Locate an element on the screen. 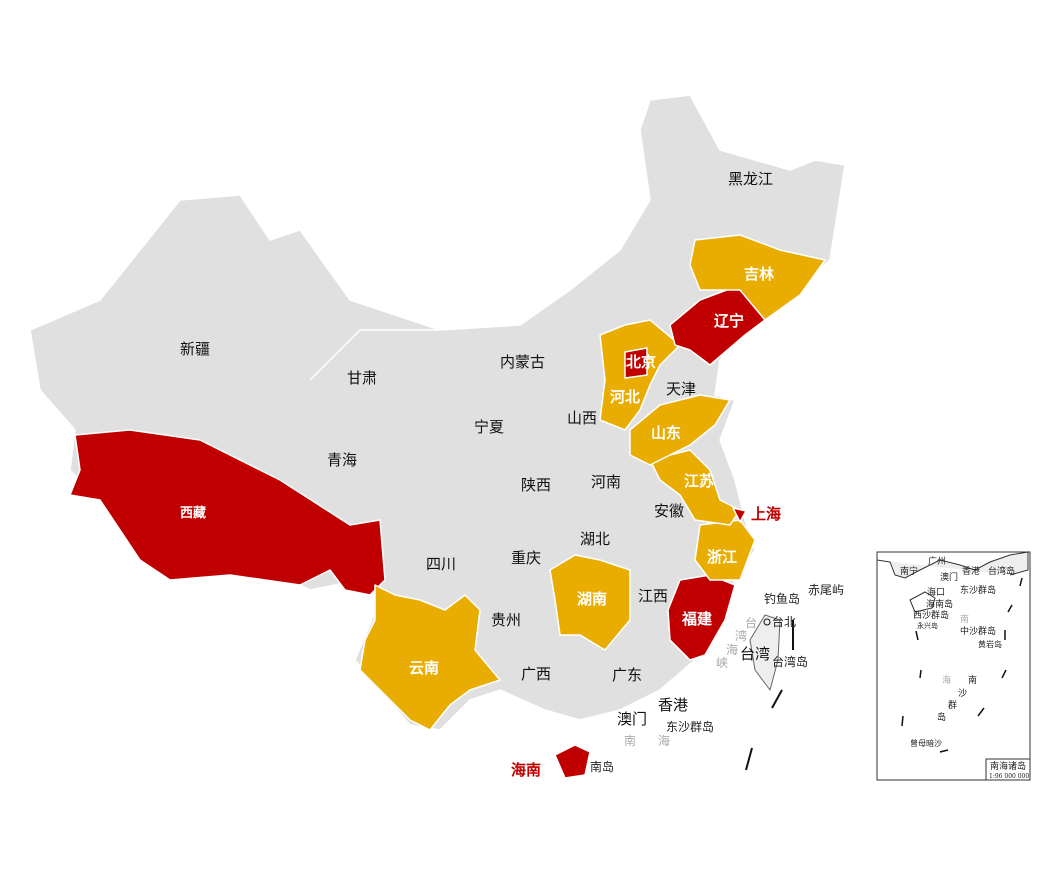 The height and width of the screenshot is (879, 1048). label-henan: 河南 is located at coordinates (606, 482).